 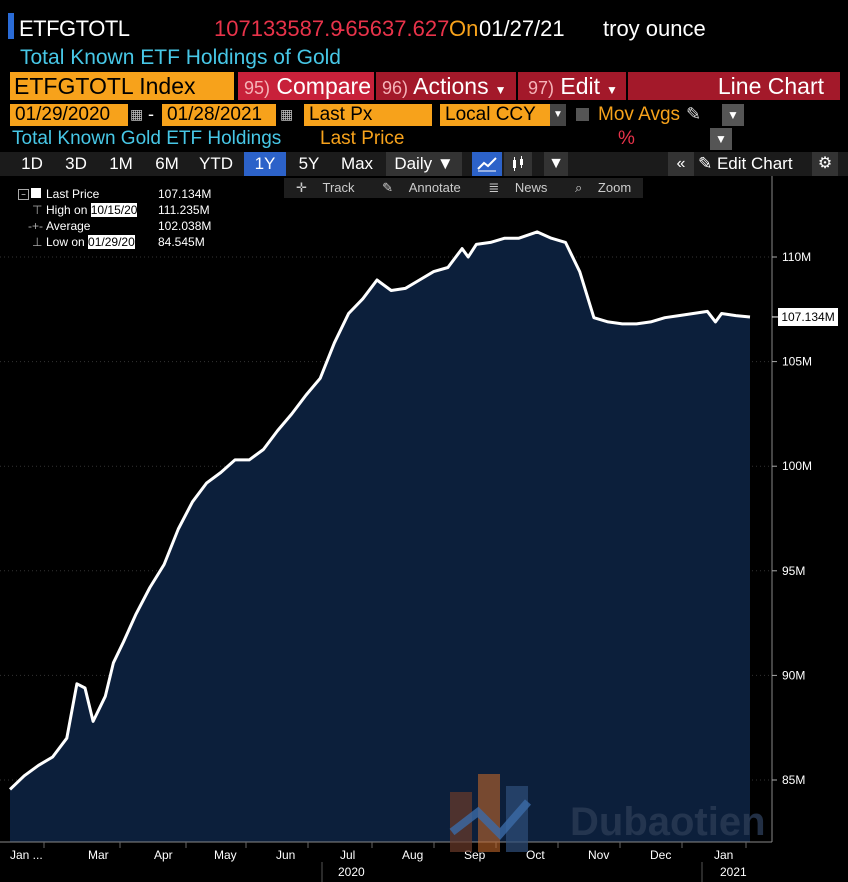 What do you see at coordinates (792, 518) in the screenshot?
I see `y-axis-ticks: 85M 90M 95M 100M 105M 110M` at bounding box center [792, 518].